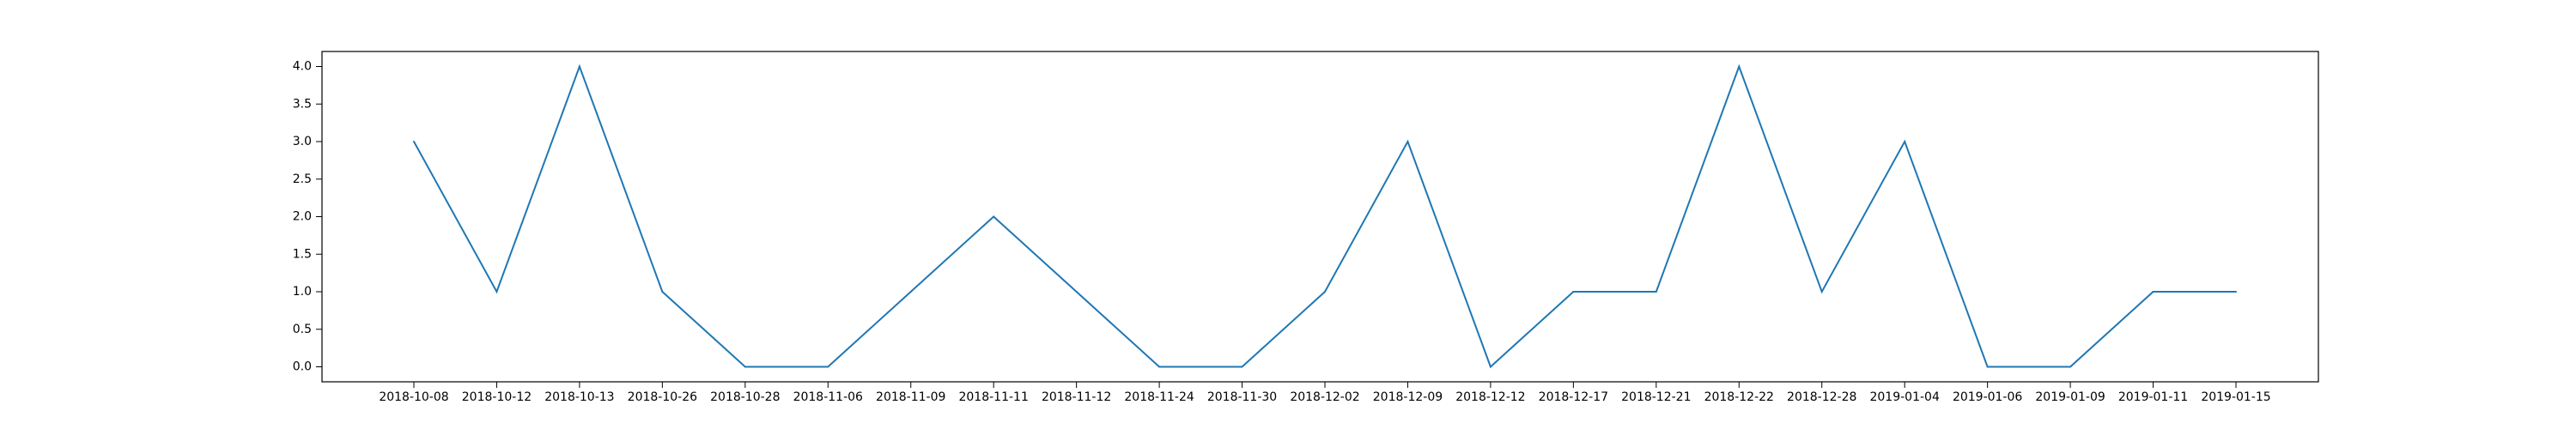 This screenshot has width=2576, height=429. I want to click on x-tick-label: 2018-10-13, so click(579, 397).